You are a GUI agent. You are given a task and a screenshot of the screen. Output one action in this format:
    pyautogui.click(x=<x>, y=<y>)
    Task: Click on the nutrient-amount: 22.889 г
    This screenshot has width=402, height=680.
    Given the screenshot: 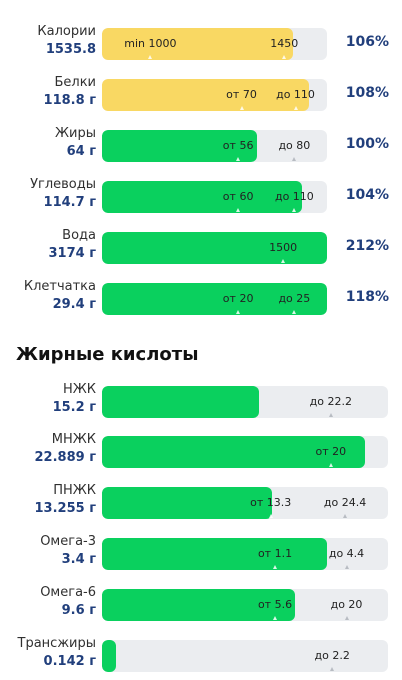 What is the action you would take?
    pyautogui.click(x=65, y=457)
    